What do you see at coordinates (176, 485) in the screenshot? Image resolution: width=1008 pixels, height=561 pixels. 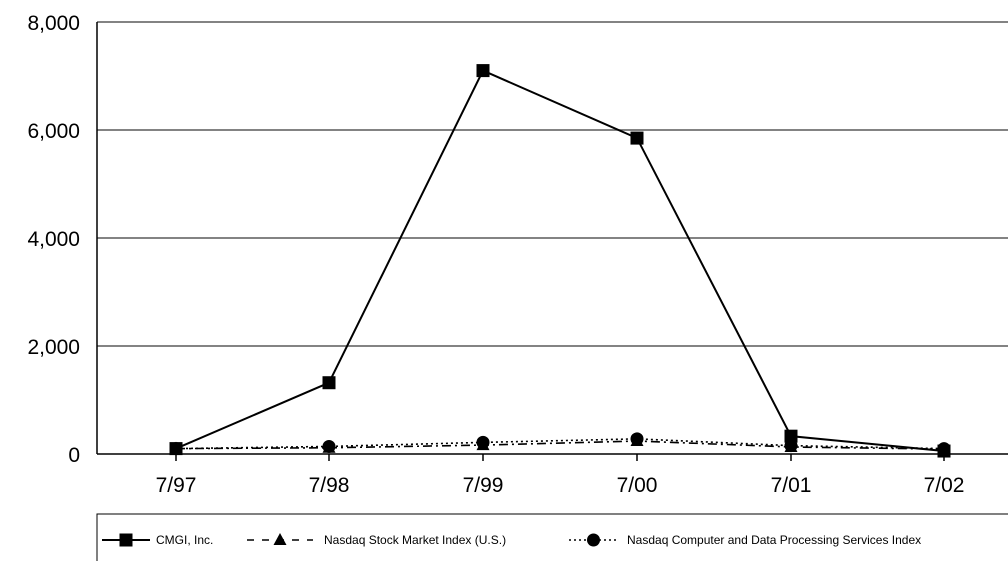 I see `x-tick-label: 7/97` at bounding box center [176, 485].